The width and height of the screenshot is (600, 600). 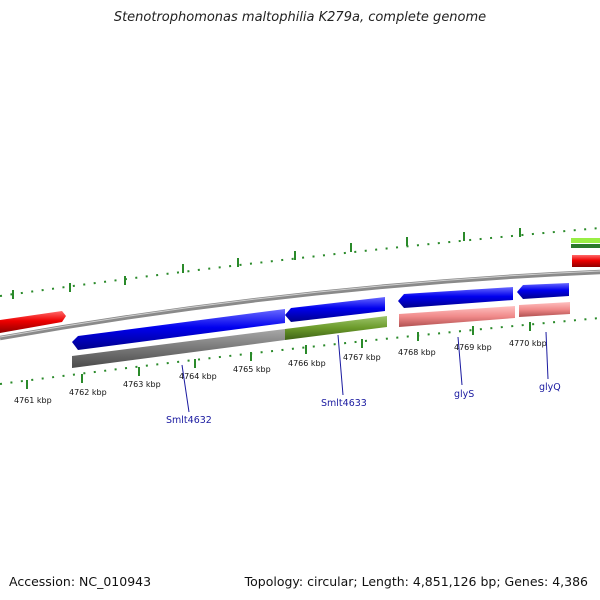 What do you see at coordinates (550, 387) in the screenshot?
I see `gene-label-glyq: glyQ` at bounding box center [550, 387].